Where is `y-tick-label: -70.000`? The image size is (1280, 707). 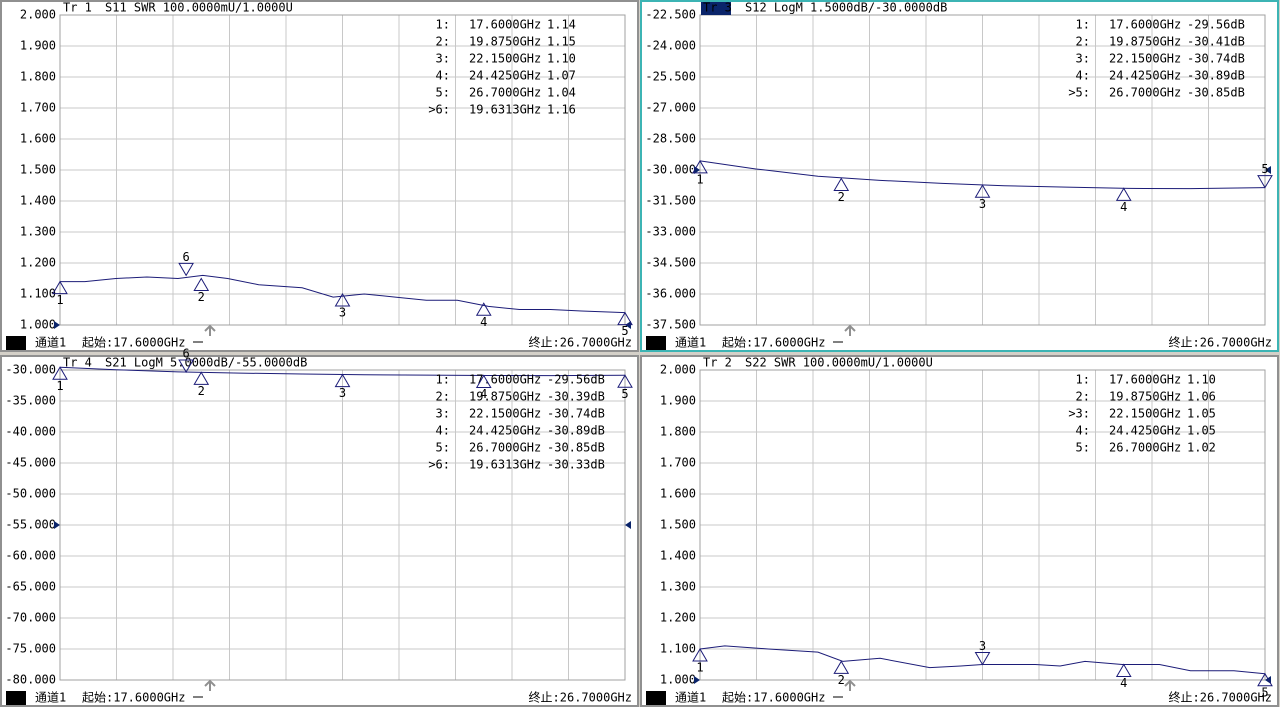 y-tick-label: -70.000 is located at coordinates (30, 618).